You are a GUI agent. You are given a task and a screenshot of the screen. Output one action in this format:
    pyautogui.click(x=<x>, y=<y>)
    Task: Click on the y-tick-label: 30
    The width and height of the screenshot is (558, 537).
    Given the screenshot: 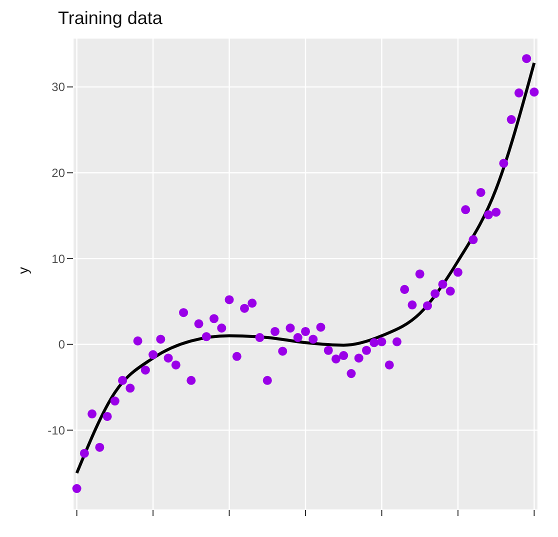 What is the action you would take?
    pyautogui.click(x=59, y=87)
    